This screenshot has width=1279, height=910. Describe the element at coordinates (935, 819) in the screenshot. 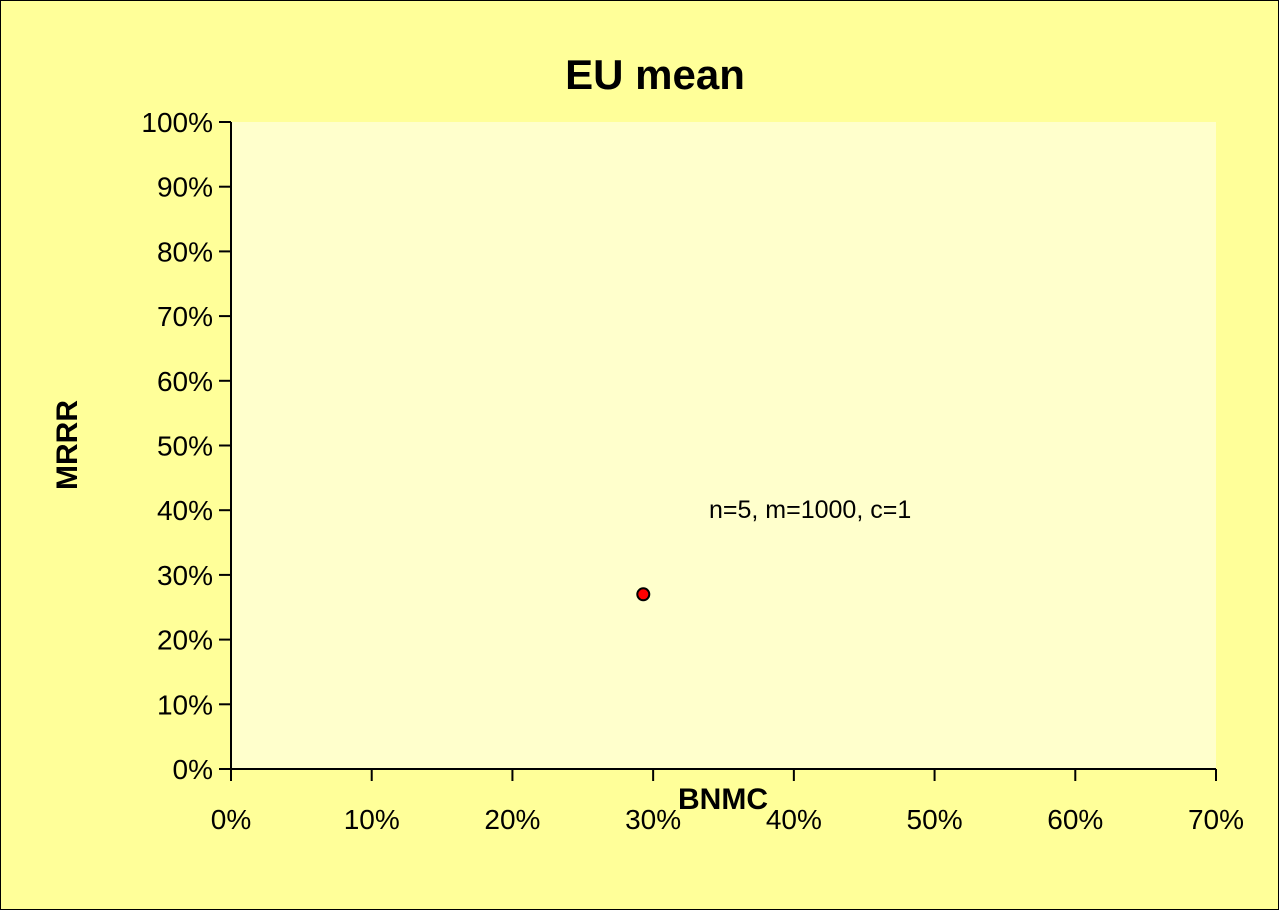

I see `x-tick-label: 50%` at that location.